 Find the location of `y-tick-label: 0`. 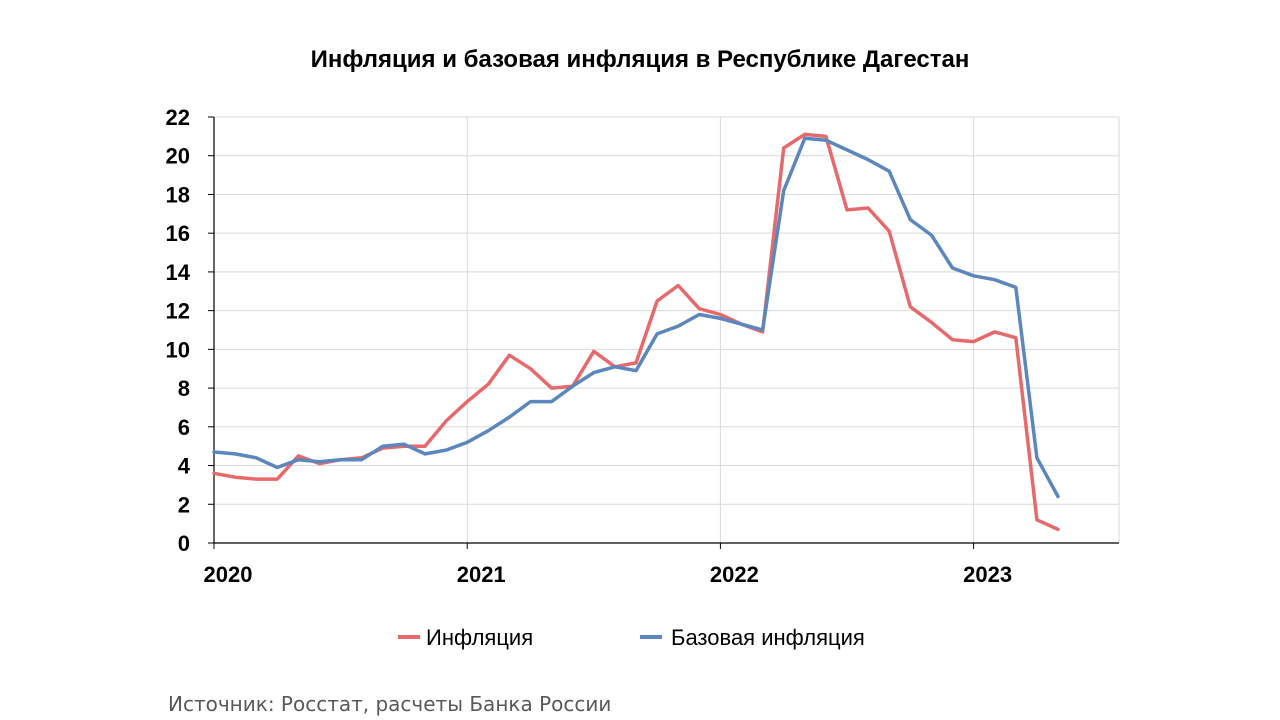

y-tick-label: 0 is located at coordinates (184, 543).